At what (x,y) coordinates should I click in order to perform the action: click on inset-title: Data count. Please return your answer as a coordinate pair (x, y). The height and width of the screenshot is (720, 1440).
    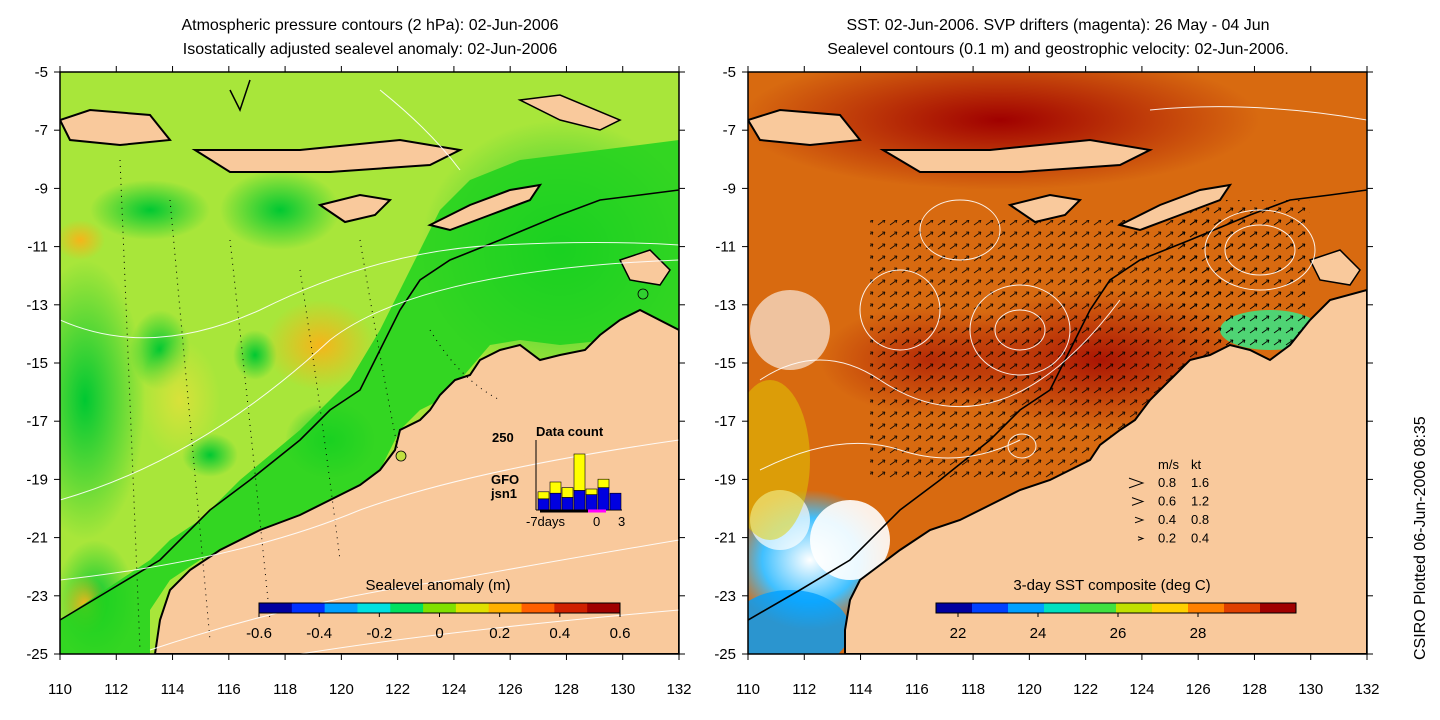
    Looking at the image, I should click on (570, 431).